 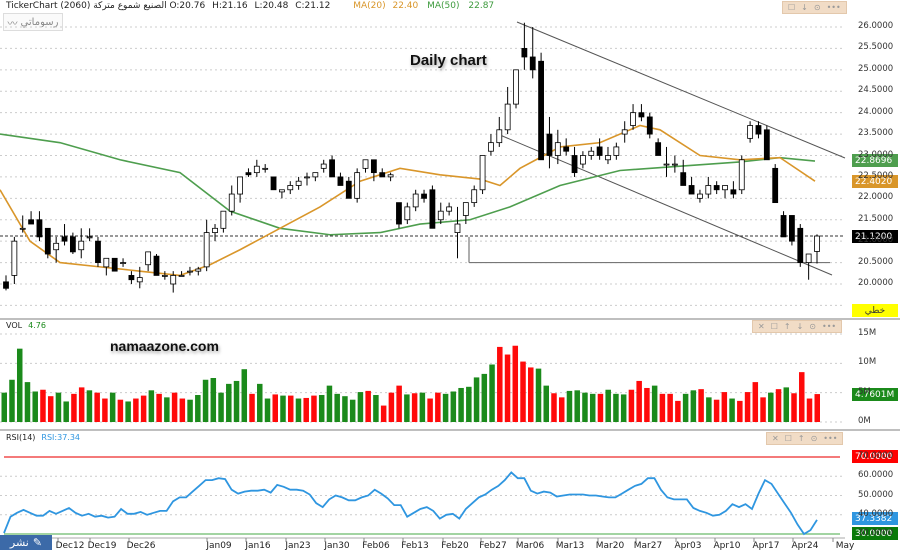 I want to click on open-value: O:20.76, so click(x=187, y=6).